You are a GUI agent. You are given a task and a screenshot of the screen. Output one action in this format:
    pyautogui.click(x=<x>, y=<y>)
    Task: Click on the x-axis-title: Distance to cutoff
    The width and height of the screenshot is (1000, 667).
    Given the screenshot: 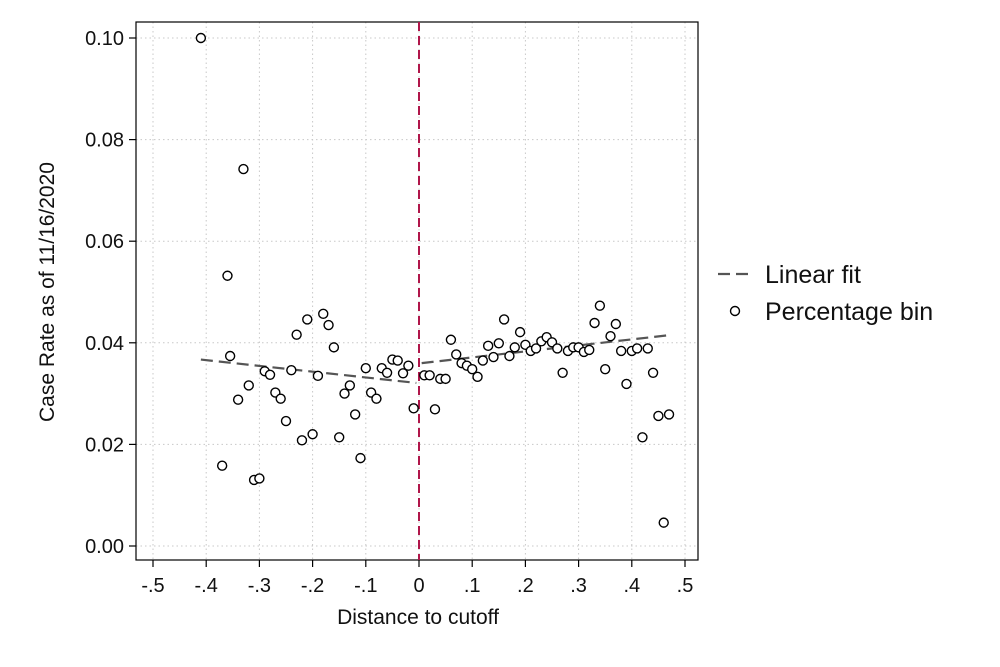 What is the action you would take?
    pyautogui.click(x=418, y=617)
    